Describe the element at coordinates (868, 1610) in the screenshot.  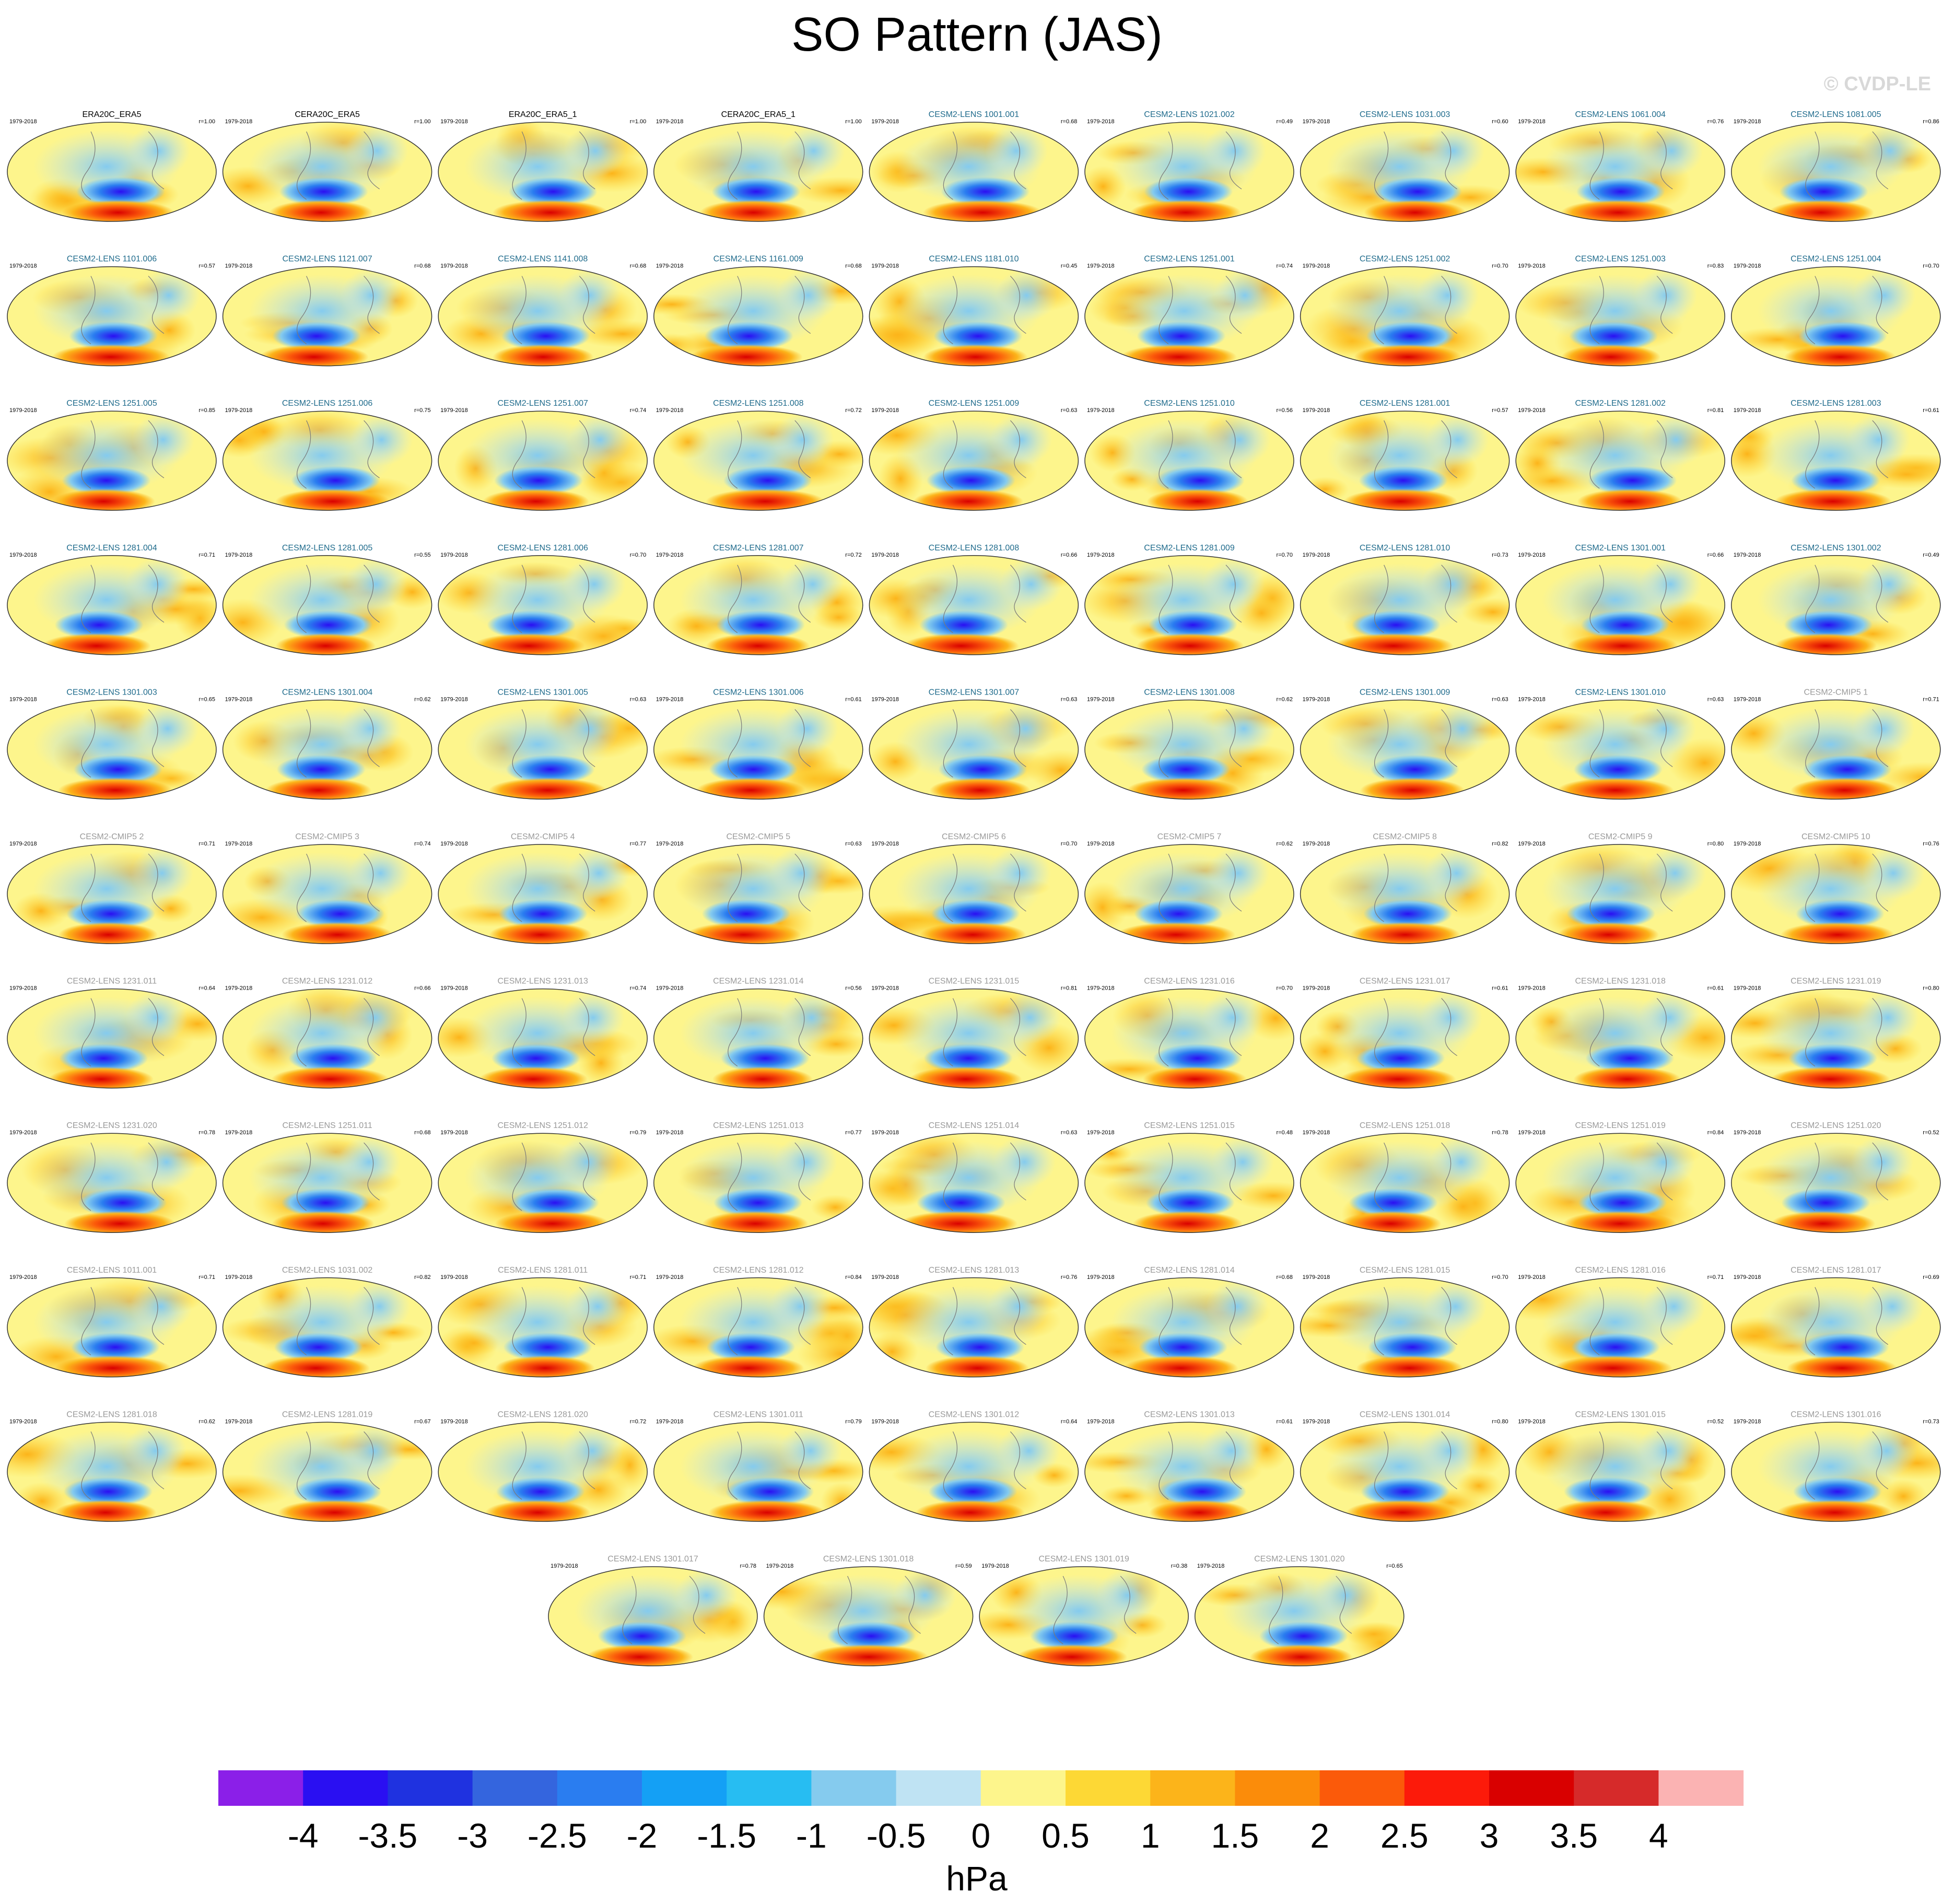
I see `map-panel: CESM2-LENS 1301.018 1979-2018 r=0.59` at that location.